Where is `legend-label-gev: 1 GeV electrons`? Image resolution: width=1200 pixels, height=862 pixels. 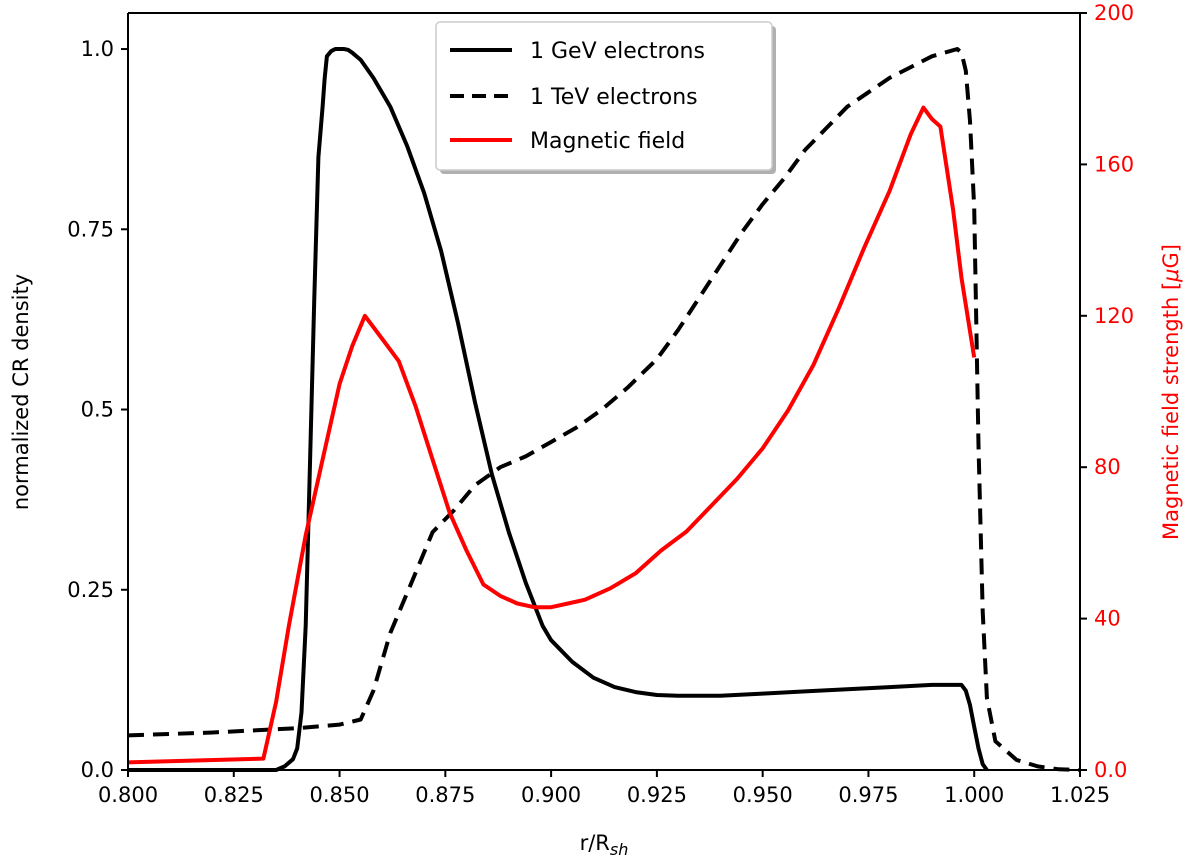
legend-label-gev: 1 GeV electrons is located at coordinates (617, 51).